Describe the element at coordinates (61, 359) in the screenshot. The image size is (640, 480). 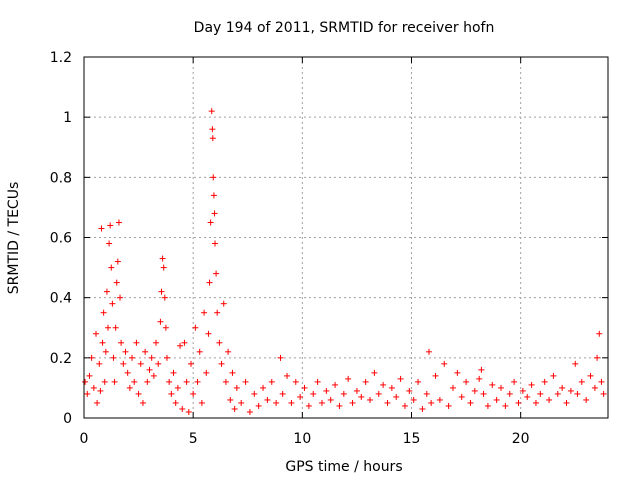
I see `y-tick-label: 0.2` at that location.